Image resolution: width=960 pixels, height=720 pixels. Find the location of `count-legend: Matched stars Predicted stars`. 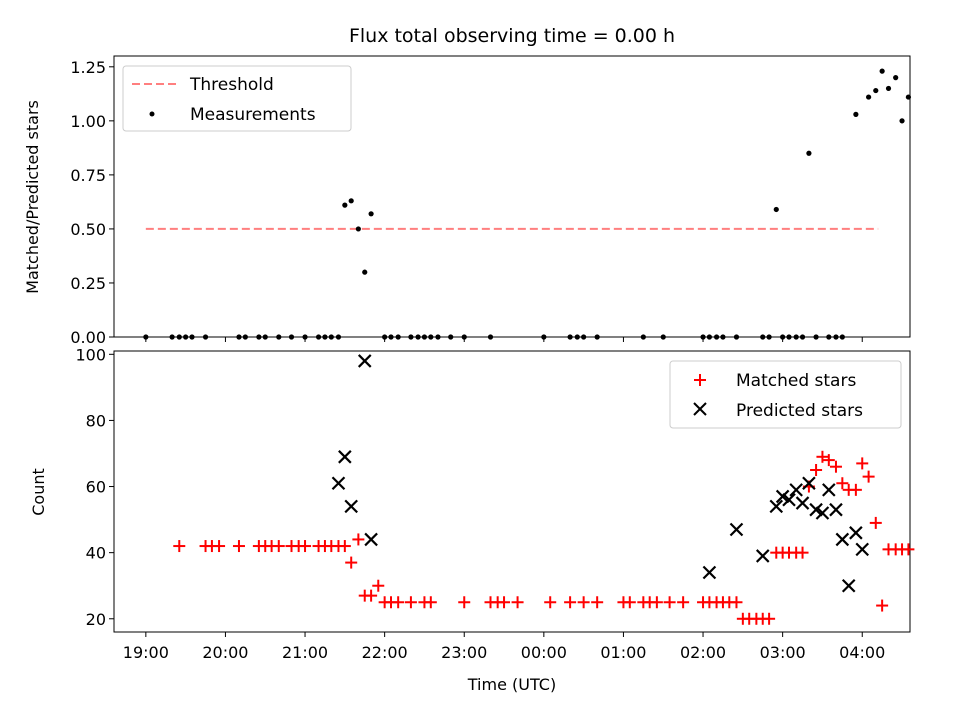

count-legend: Matched stars Predicted stars is located at coordinates (785, 394).